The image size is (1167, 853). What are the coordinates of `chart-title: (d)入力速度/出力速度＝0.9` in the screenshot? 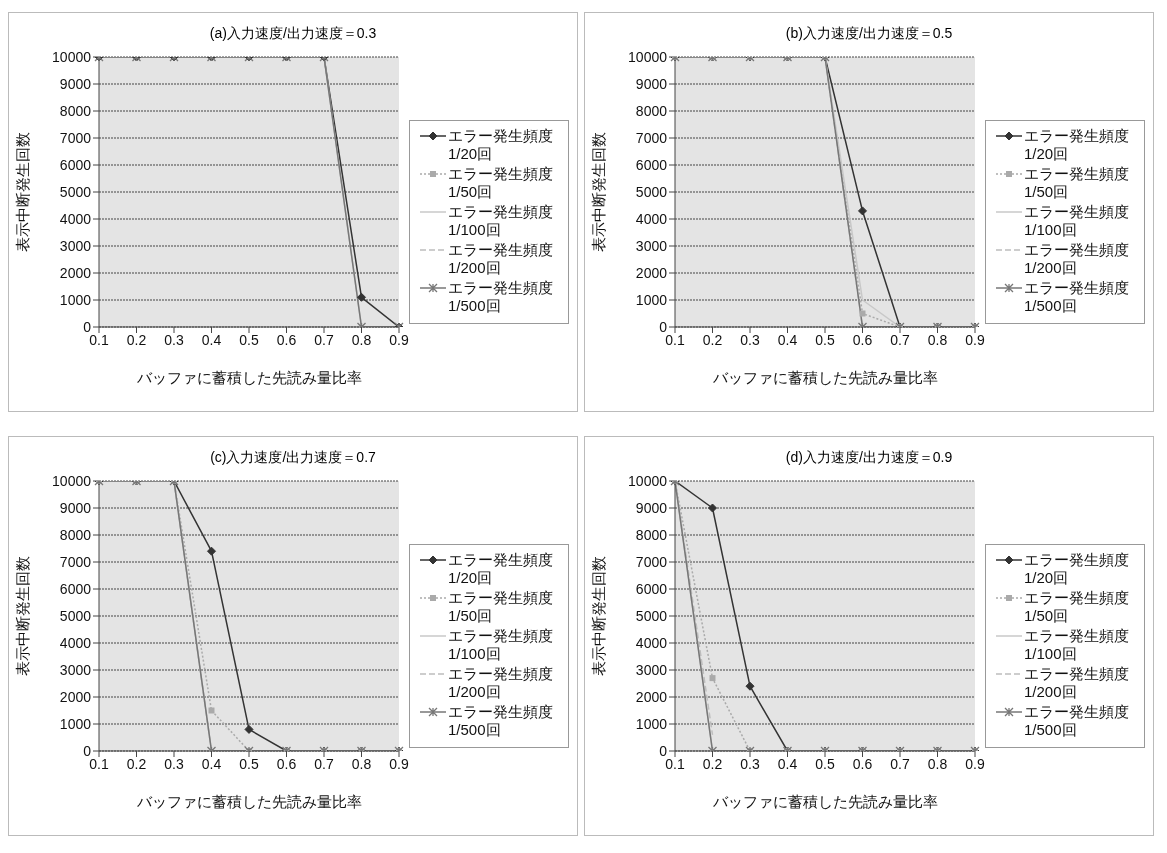 It's located at (869, 458).